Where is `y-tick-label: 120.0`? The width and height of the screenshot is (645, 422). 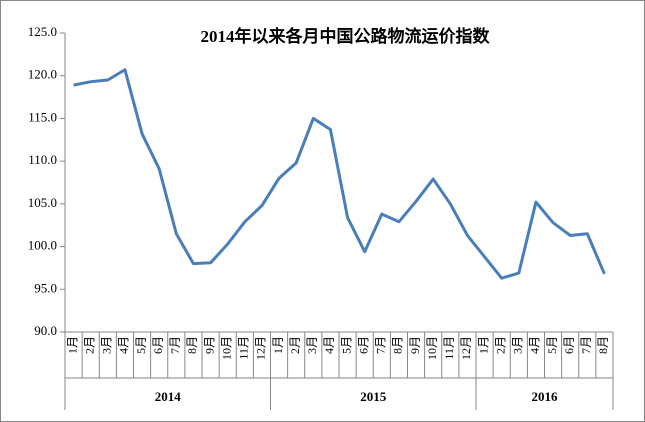 y-tick-label: 120.0 is located at coordinates (42, 74).